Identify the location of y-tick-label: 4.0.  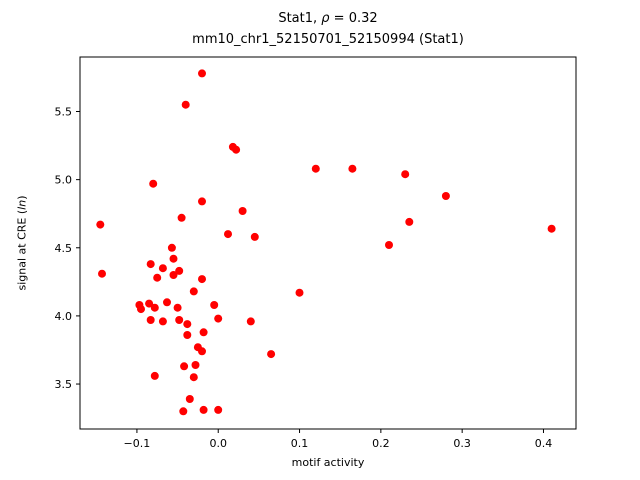
(64, 316).